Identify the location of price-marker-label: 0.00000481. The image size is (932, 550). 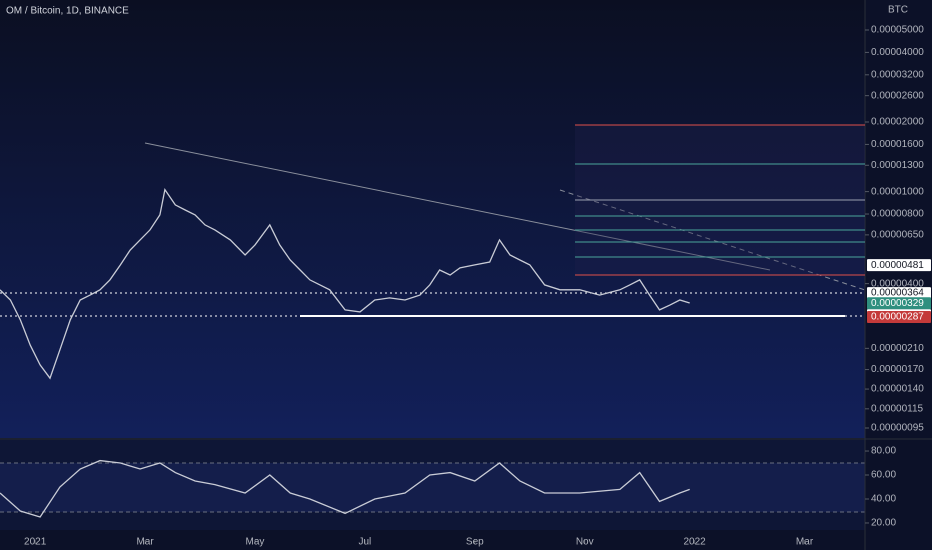
(897, 265).